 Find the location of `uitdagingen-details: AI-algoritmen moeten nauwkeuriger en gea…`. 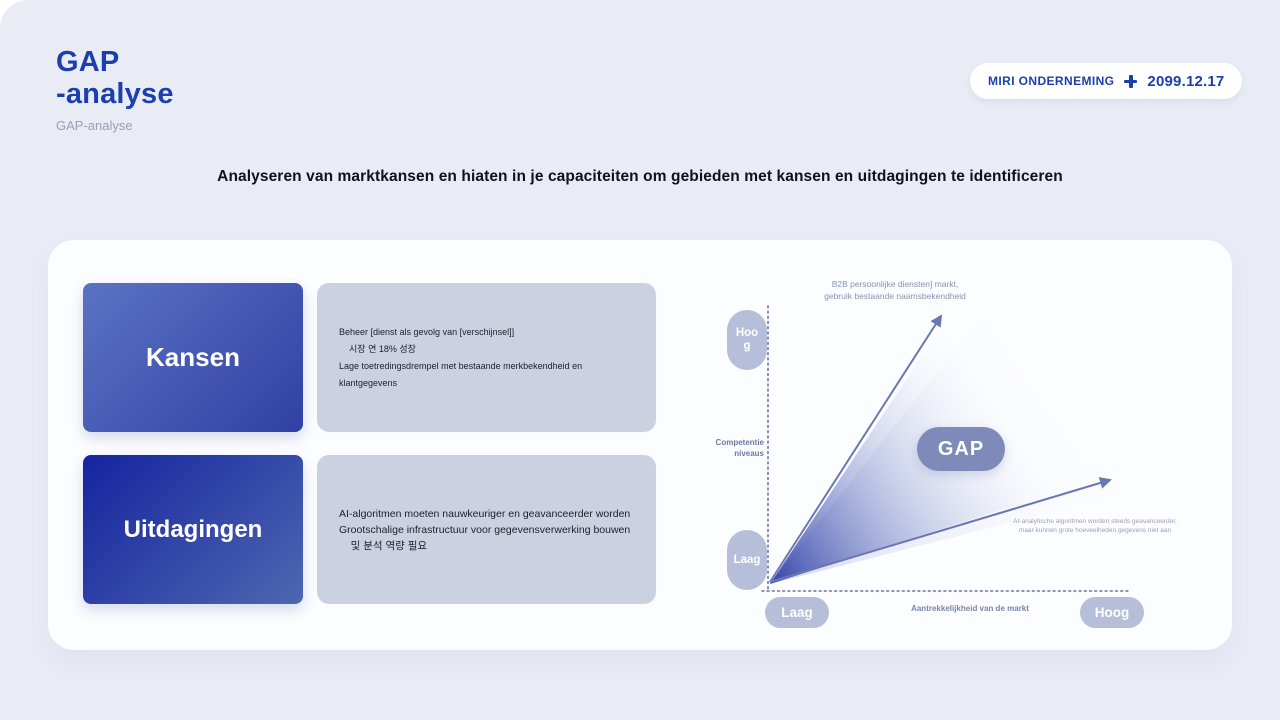

uitdagingen-details: AI-algoritmen moeten nauwkeuriger en gea… is located at coordinates (486, 529).